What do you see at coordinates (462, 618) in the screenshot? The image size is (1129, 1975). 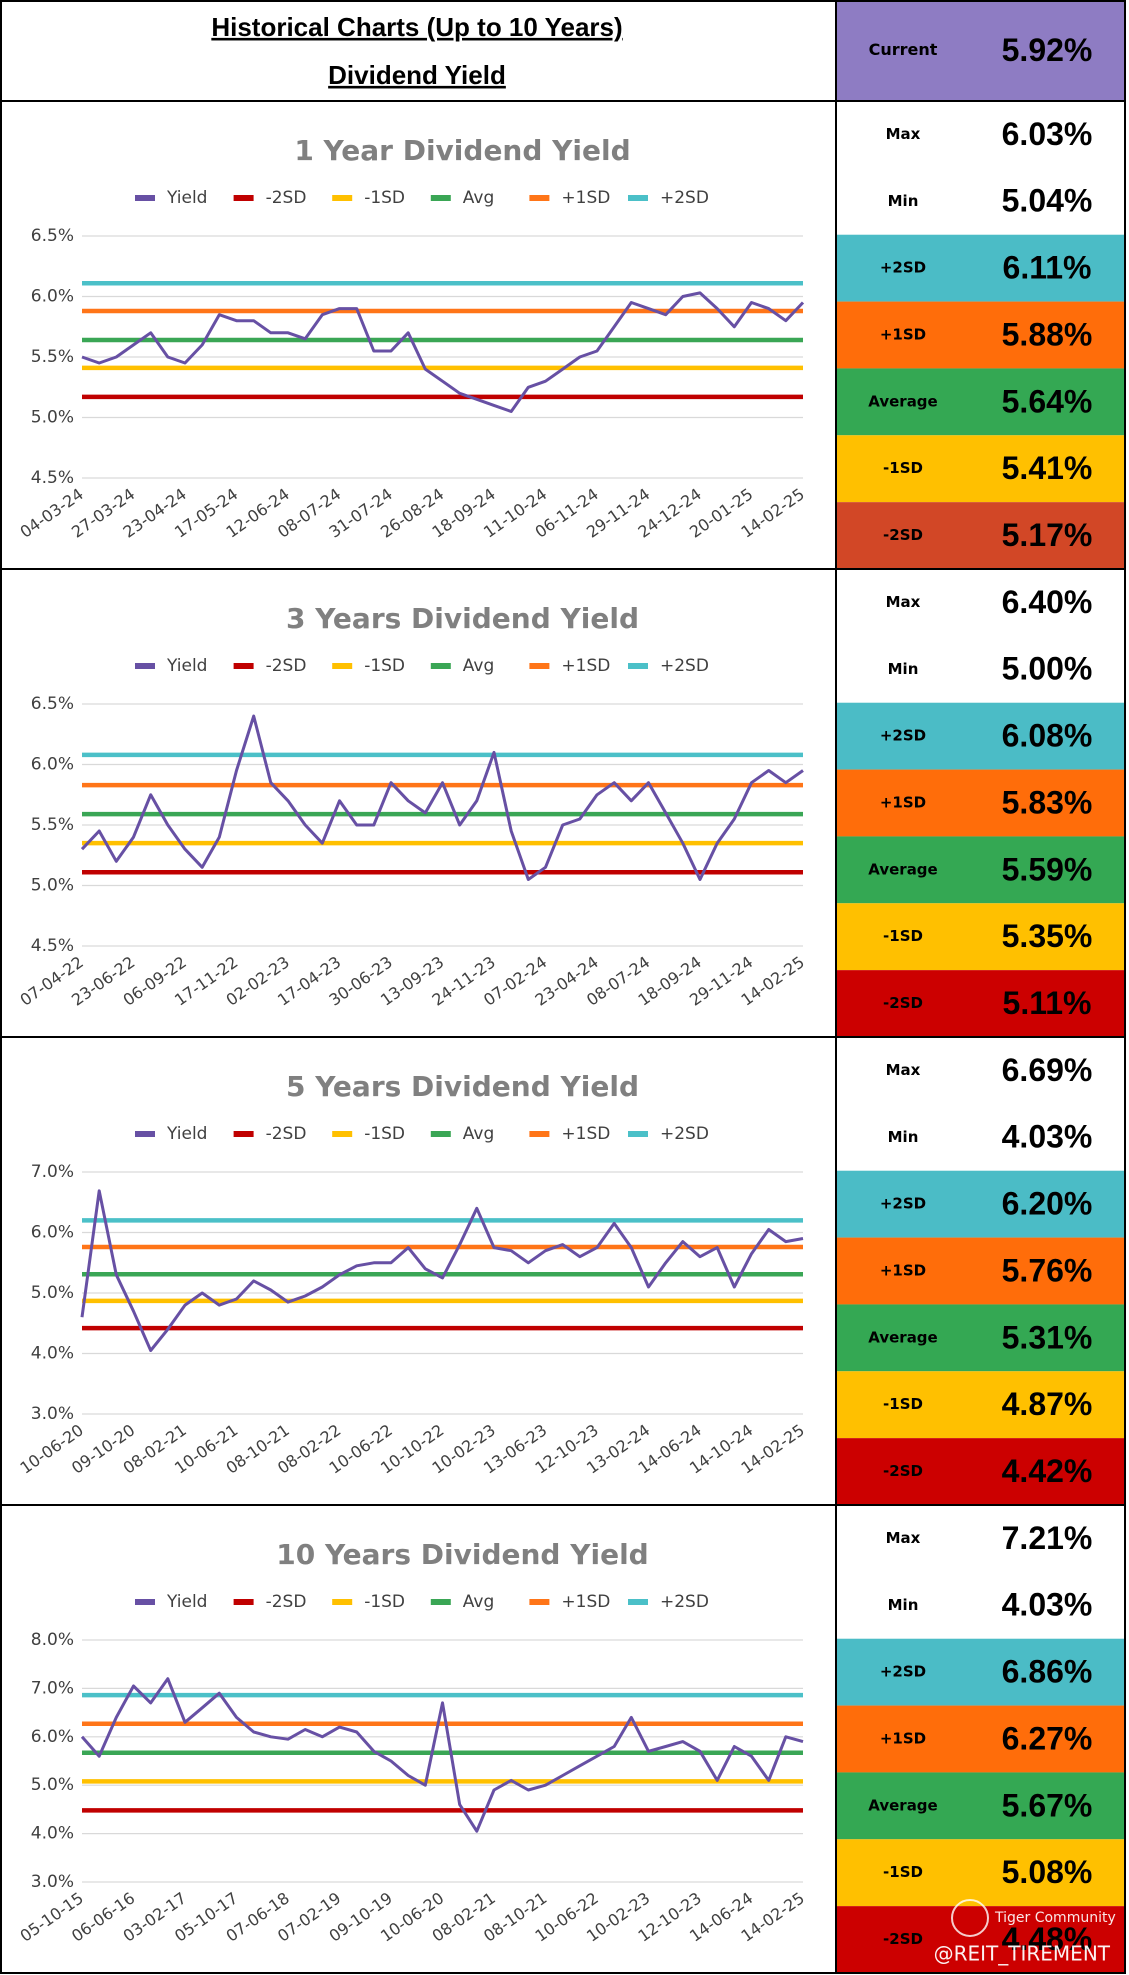 I see `chart-title: 3 Years Dividend Yield` at bounding box center [462, 618].